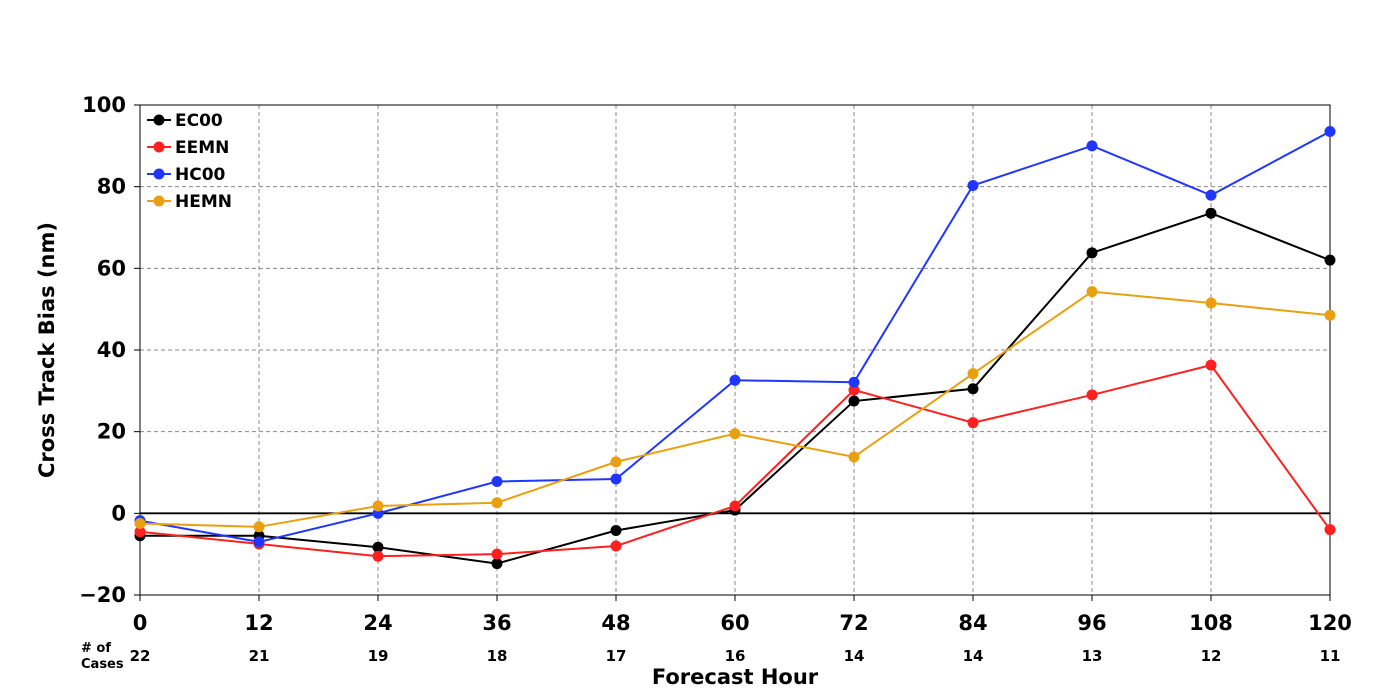 The image size is (1400, 700). What do you see at coordinates (616, 656) in the screenshot?
I see `case-count-label: 17` at bounding box center [616, 656].